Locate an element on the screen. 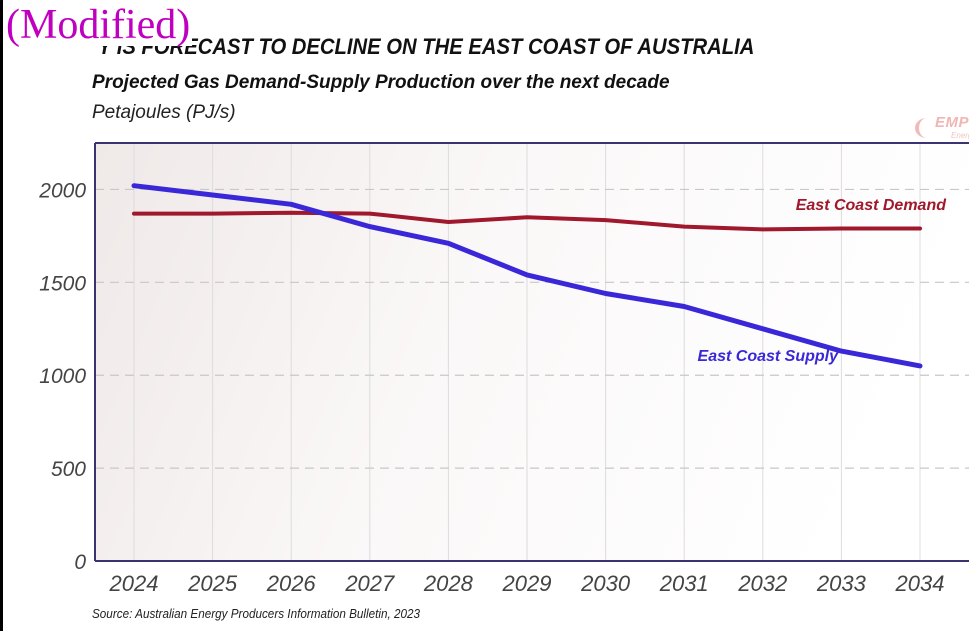 The image size is (969, 631). x-tick-label-2034: 2034 is located at coordinates (920, 583).